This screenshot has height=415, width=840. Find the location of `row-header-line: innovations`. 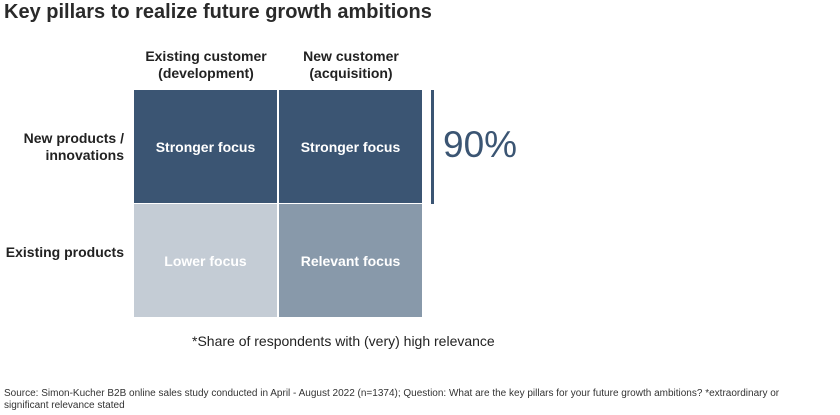

row-header-line: innovations is located at coordinates (84, 155).